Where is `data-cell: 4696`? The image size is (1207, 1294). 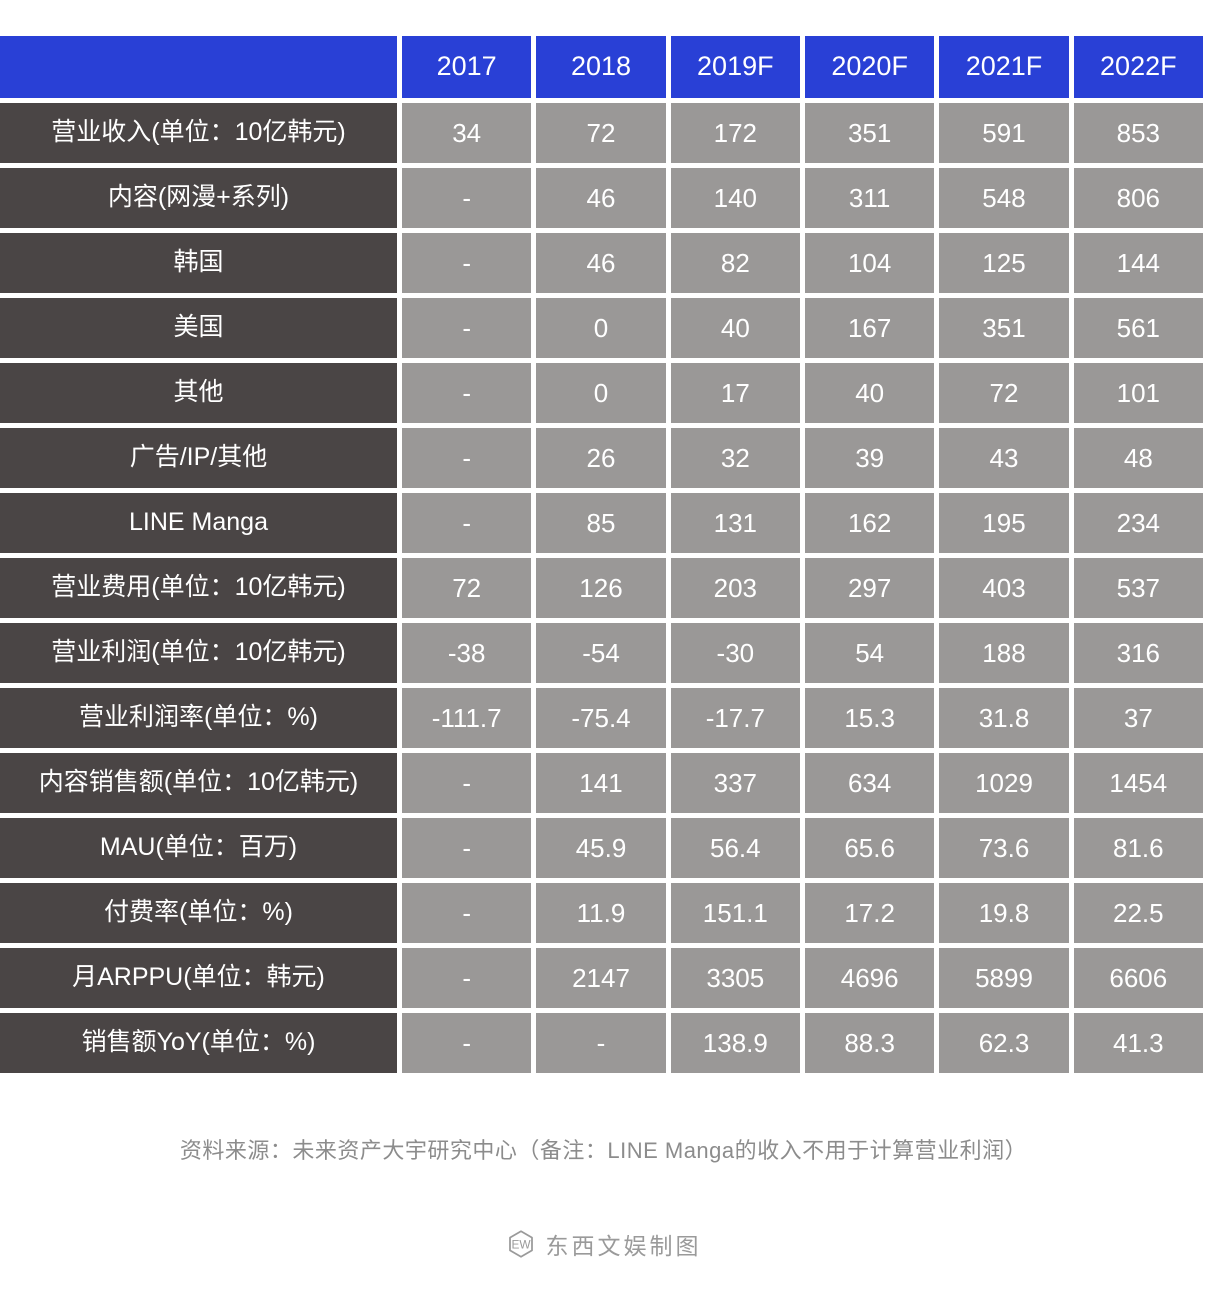 data-cell: 4696 is located at coordinates (869, 978).